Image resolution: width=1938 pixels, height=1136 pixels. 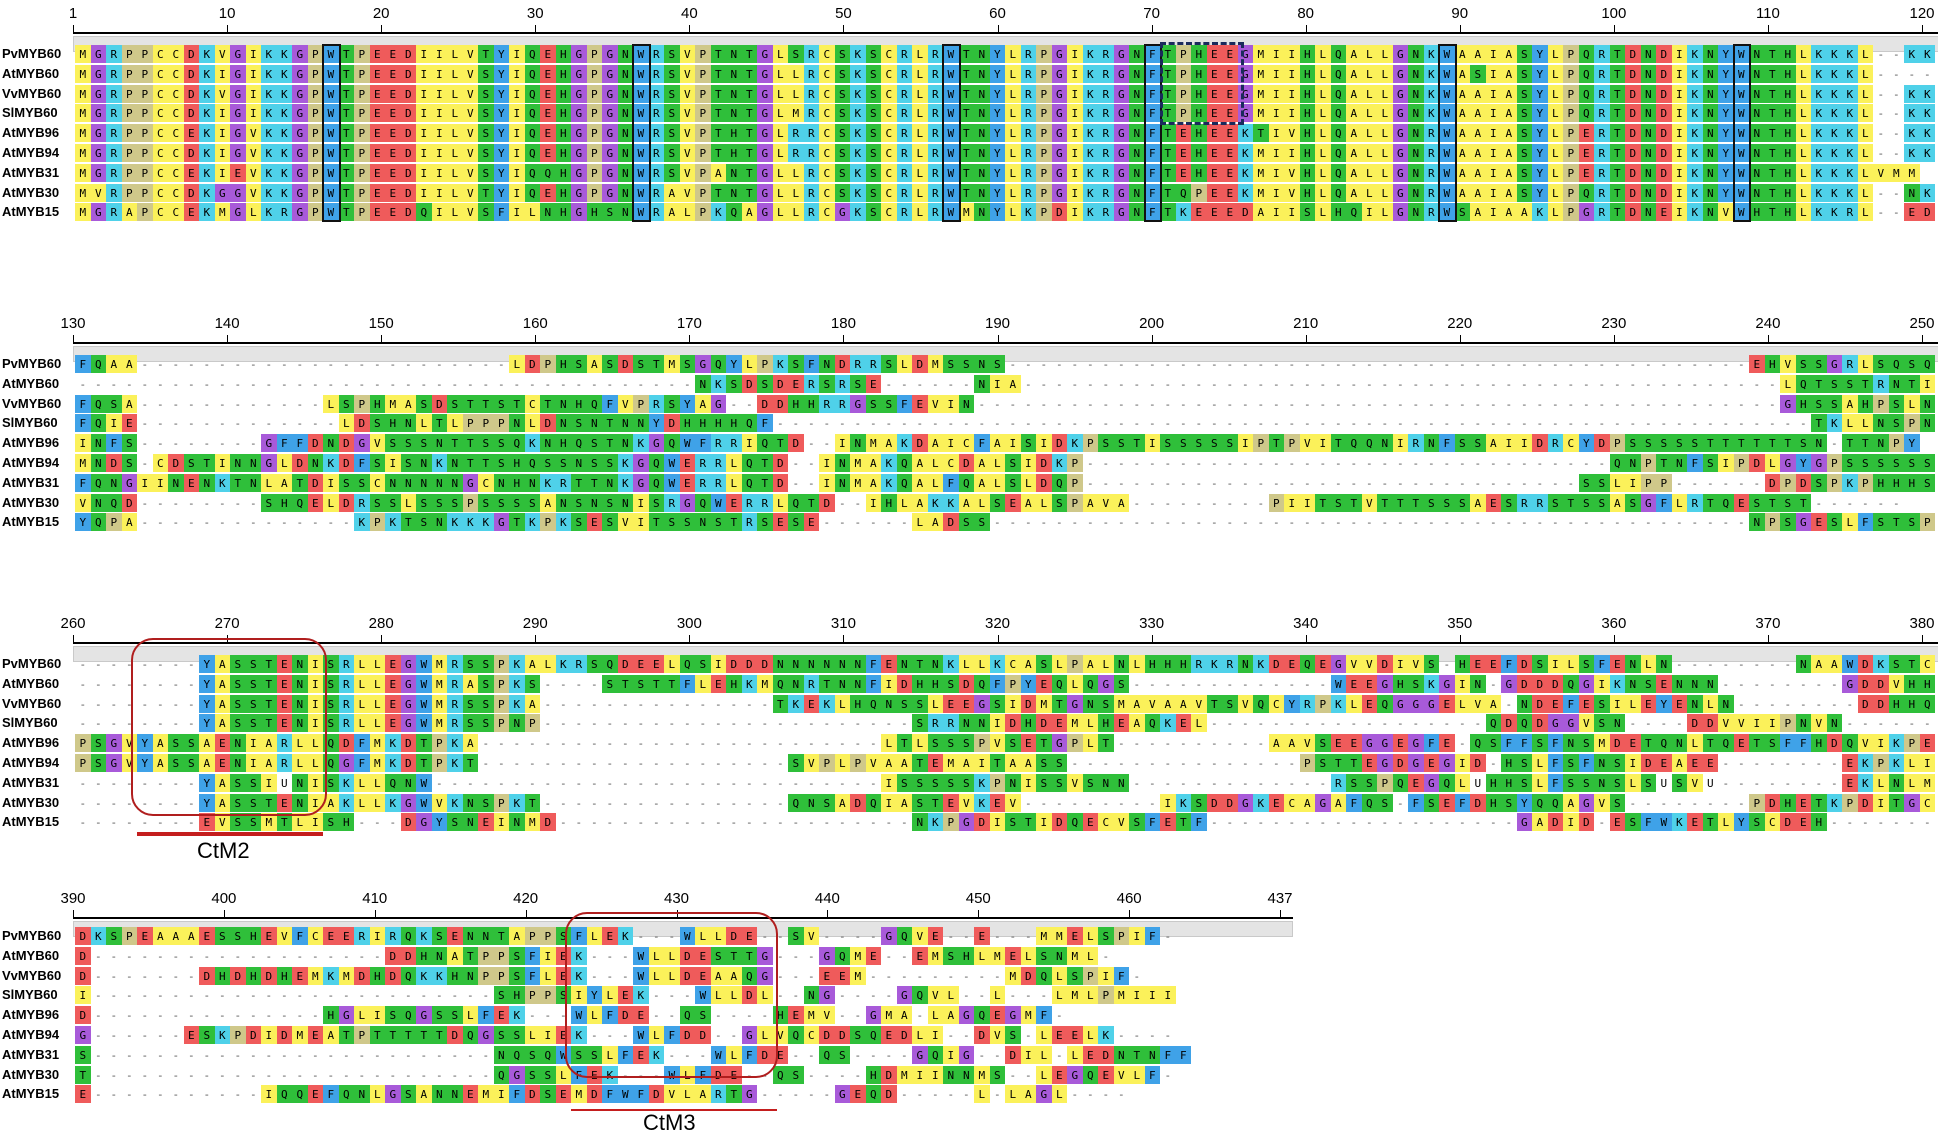 What do you see at coordinates (1540, 153) in the screenshot?
I see `residue: Y` at bounding box center [1540, 153].